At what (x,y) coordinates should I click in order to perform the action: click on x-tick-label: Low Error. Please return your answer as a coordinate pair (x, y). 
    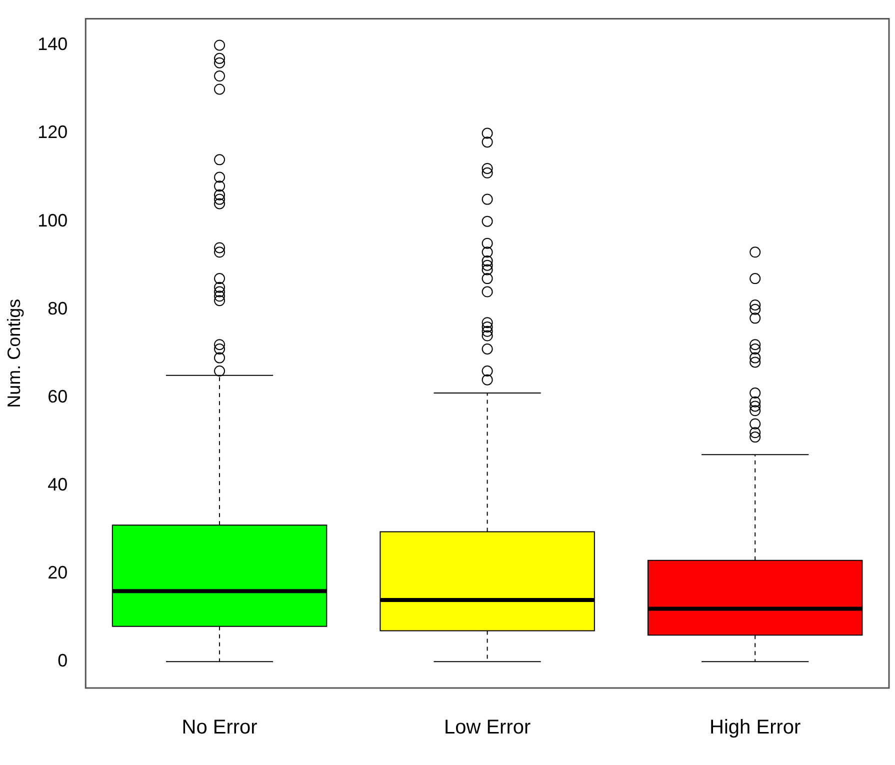
    Looking at the image, I should click on (487, 727).